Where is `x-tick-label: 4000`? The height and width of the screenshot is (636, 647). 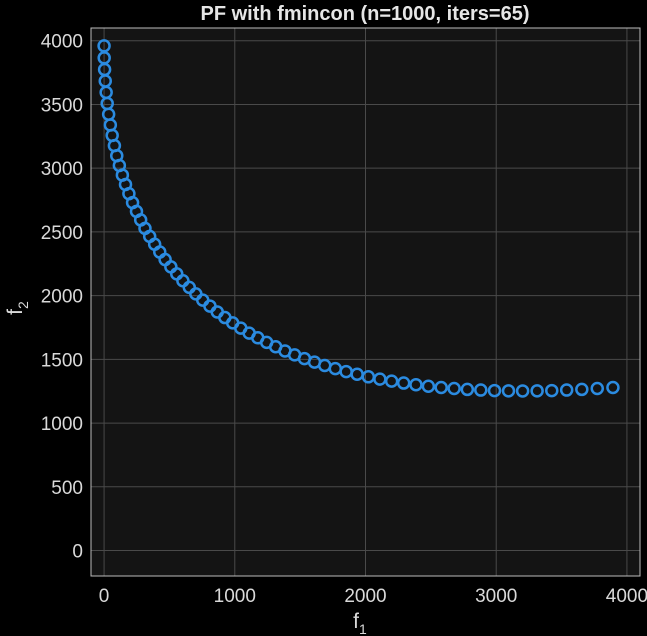 x-tick-label: 4000 is located at coordinates (626, 596).